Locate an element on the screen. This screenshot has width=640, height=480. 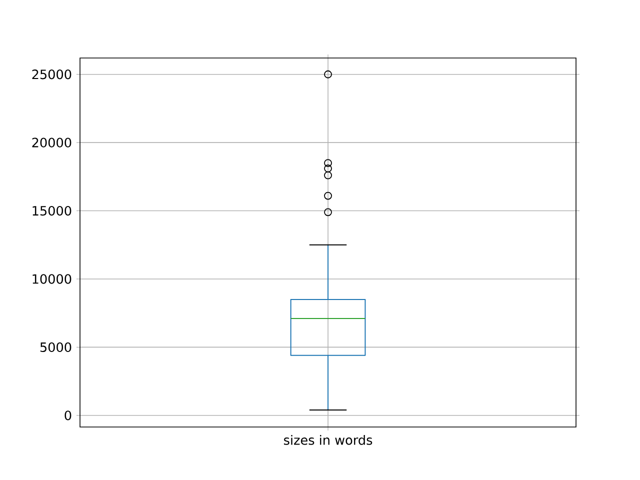
y-tick-label: 25000 is located at coordinates (52, 75).